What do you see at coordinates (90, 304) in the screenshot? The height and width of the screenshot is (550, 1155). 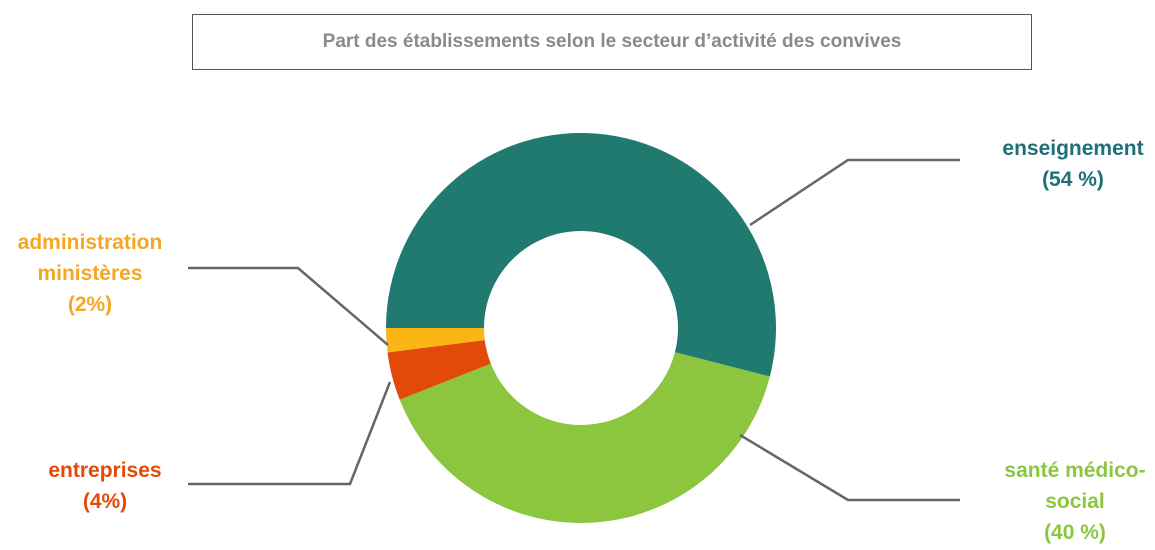 I see `value-label: (2%)` at bounding box center [90, 304].